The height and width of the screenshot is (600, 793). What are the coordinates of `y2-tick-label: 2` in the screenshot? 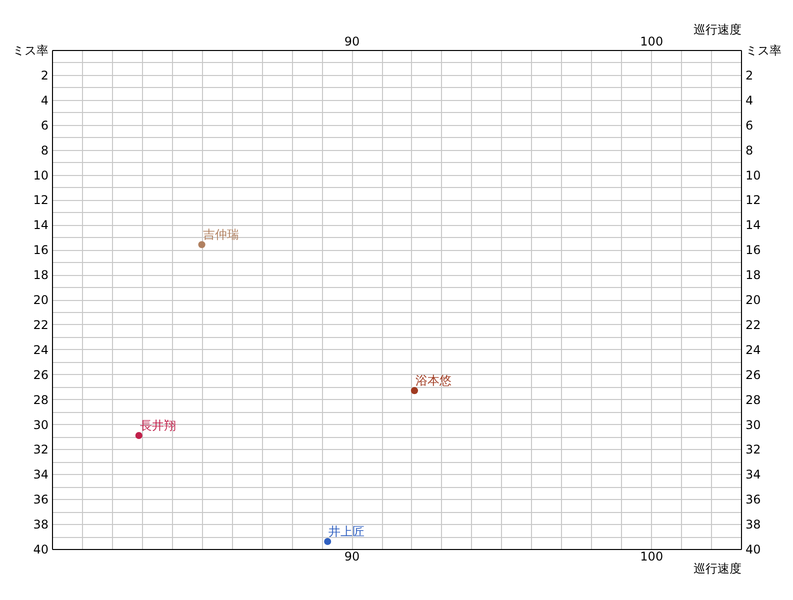 It's located at (750, 75).